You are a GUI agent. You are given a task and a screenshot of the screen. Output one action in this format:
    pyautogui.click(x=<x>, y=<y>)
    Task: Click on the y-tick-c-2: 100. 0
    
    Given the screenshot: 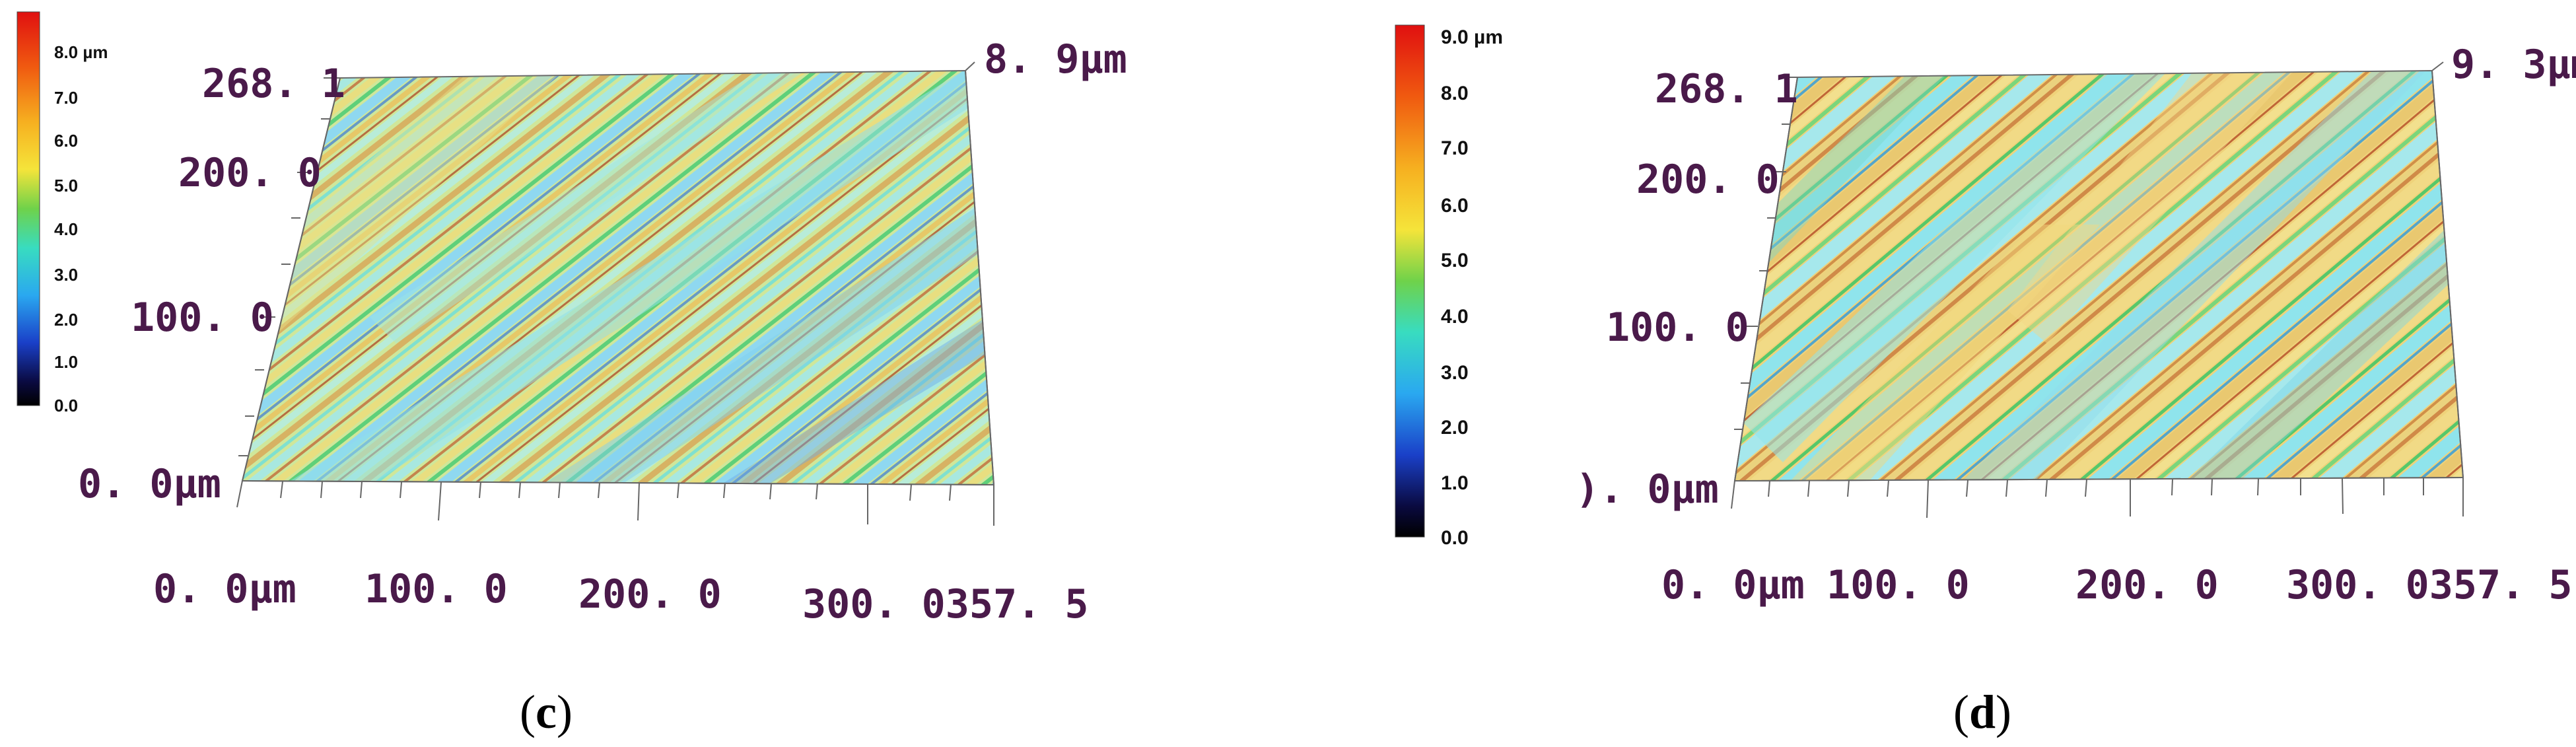 What is the action you would take?
    pyautogui.click(x=203, y=318)
    